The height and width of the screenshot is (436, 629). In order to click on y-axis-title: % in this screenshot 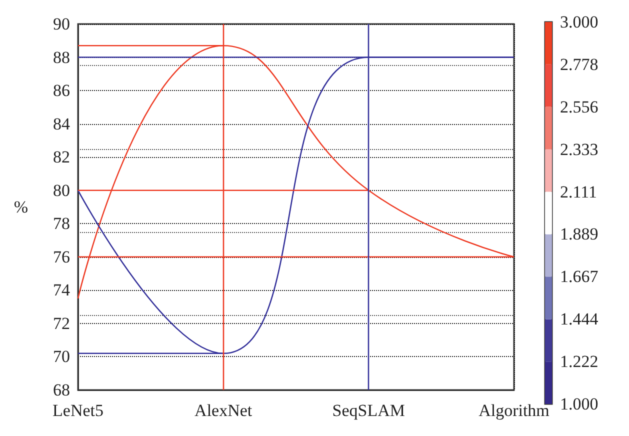, I will do `click(21, 207)`.